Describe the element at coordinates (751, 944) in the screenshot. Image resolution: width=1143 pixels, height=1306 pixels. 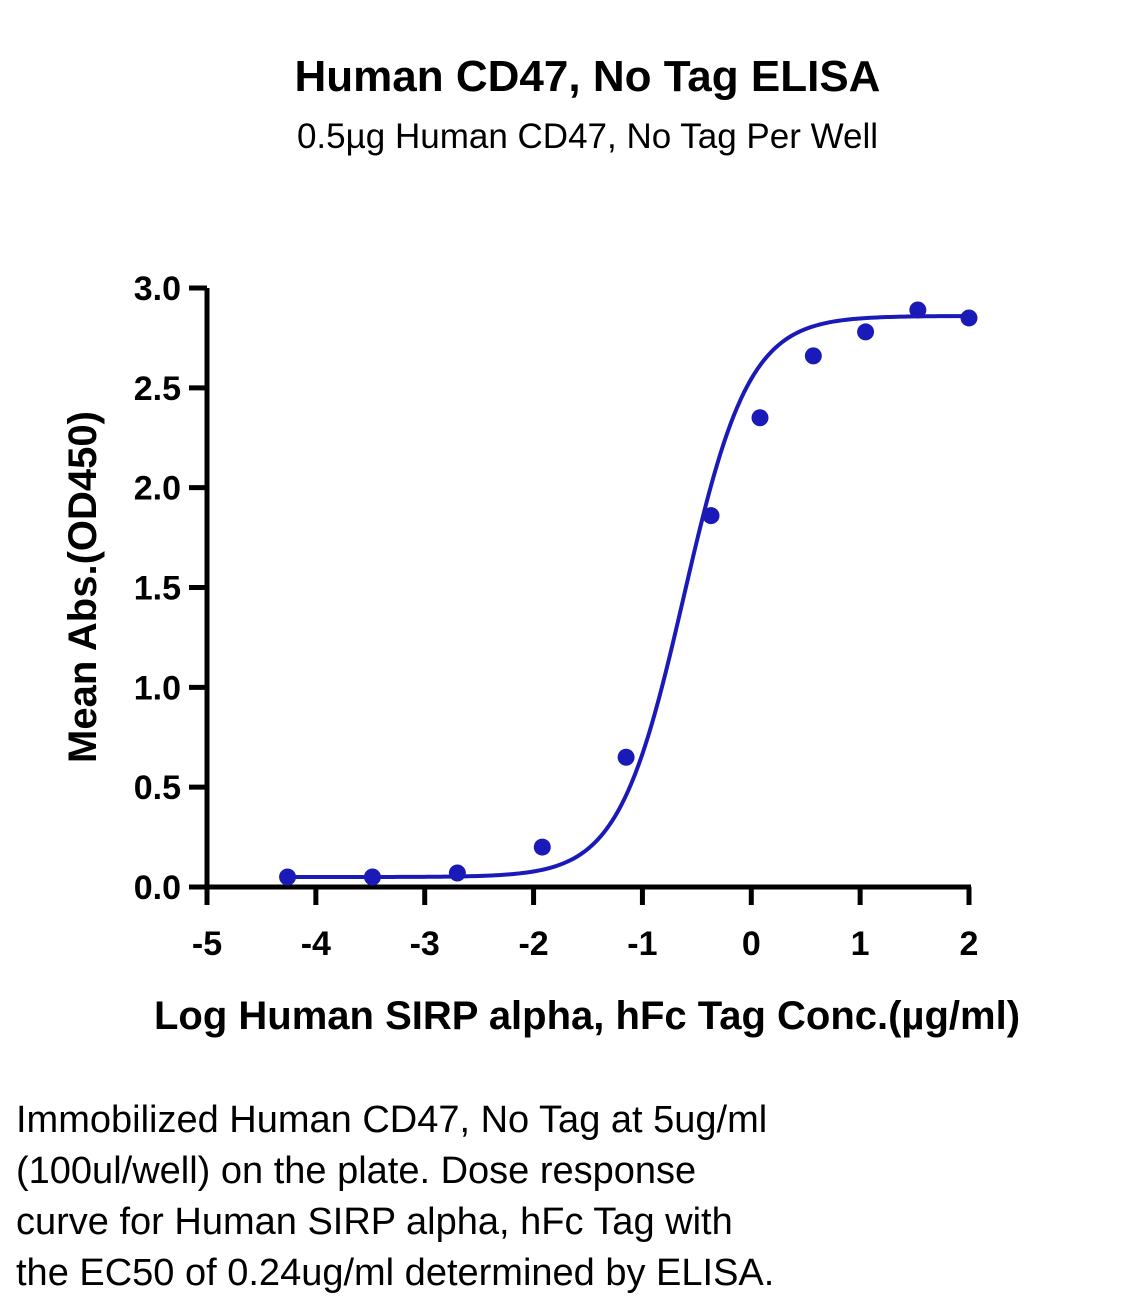
I see `x-tick-label: 0` at that location.